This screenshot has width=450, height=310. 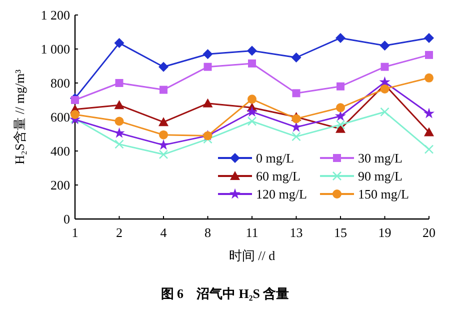 What do you see at coordinates (60, 151) in the screenshot?
I see `y-tick-label: 400` at bounding box center [60, 151].